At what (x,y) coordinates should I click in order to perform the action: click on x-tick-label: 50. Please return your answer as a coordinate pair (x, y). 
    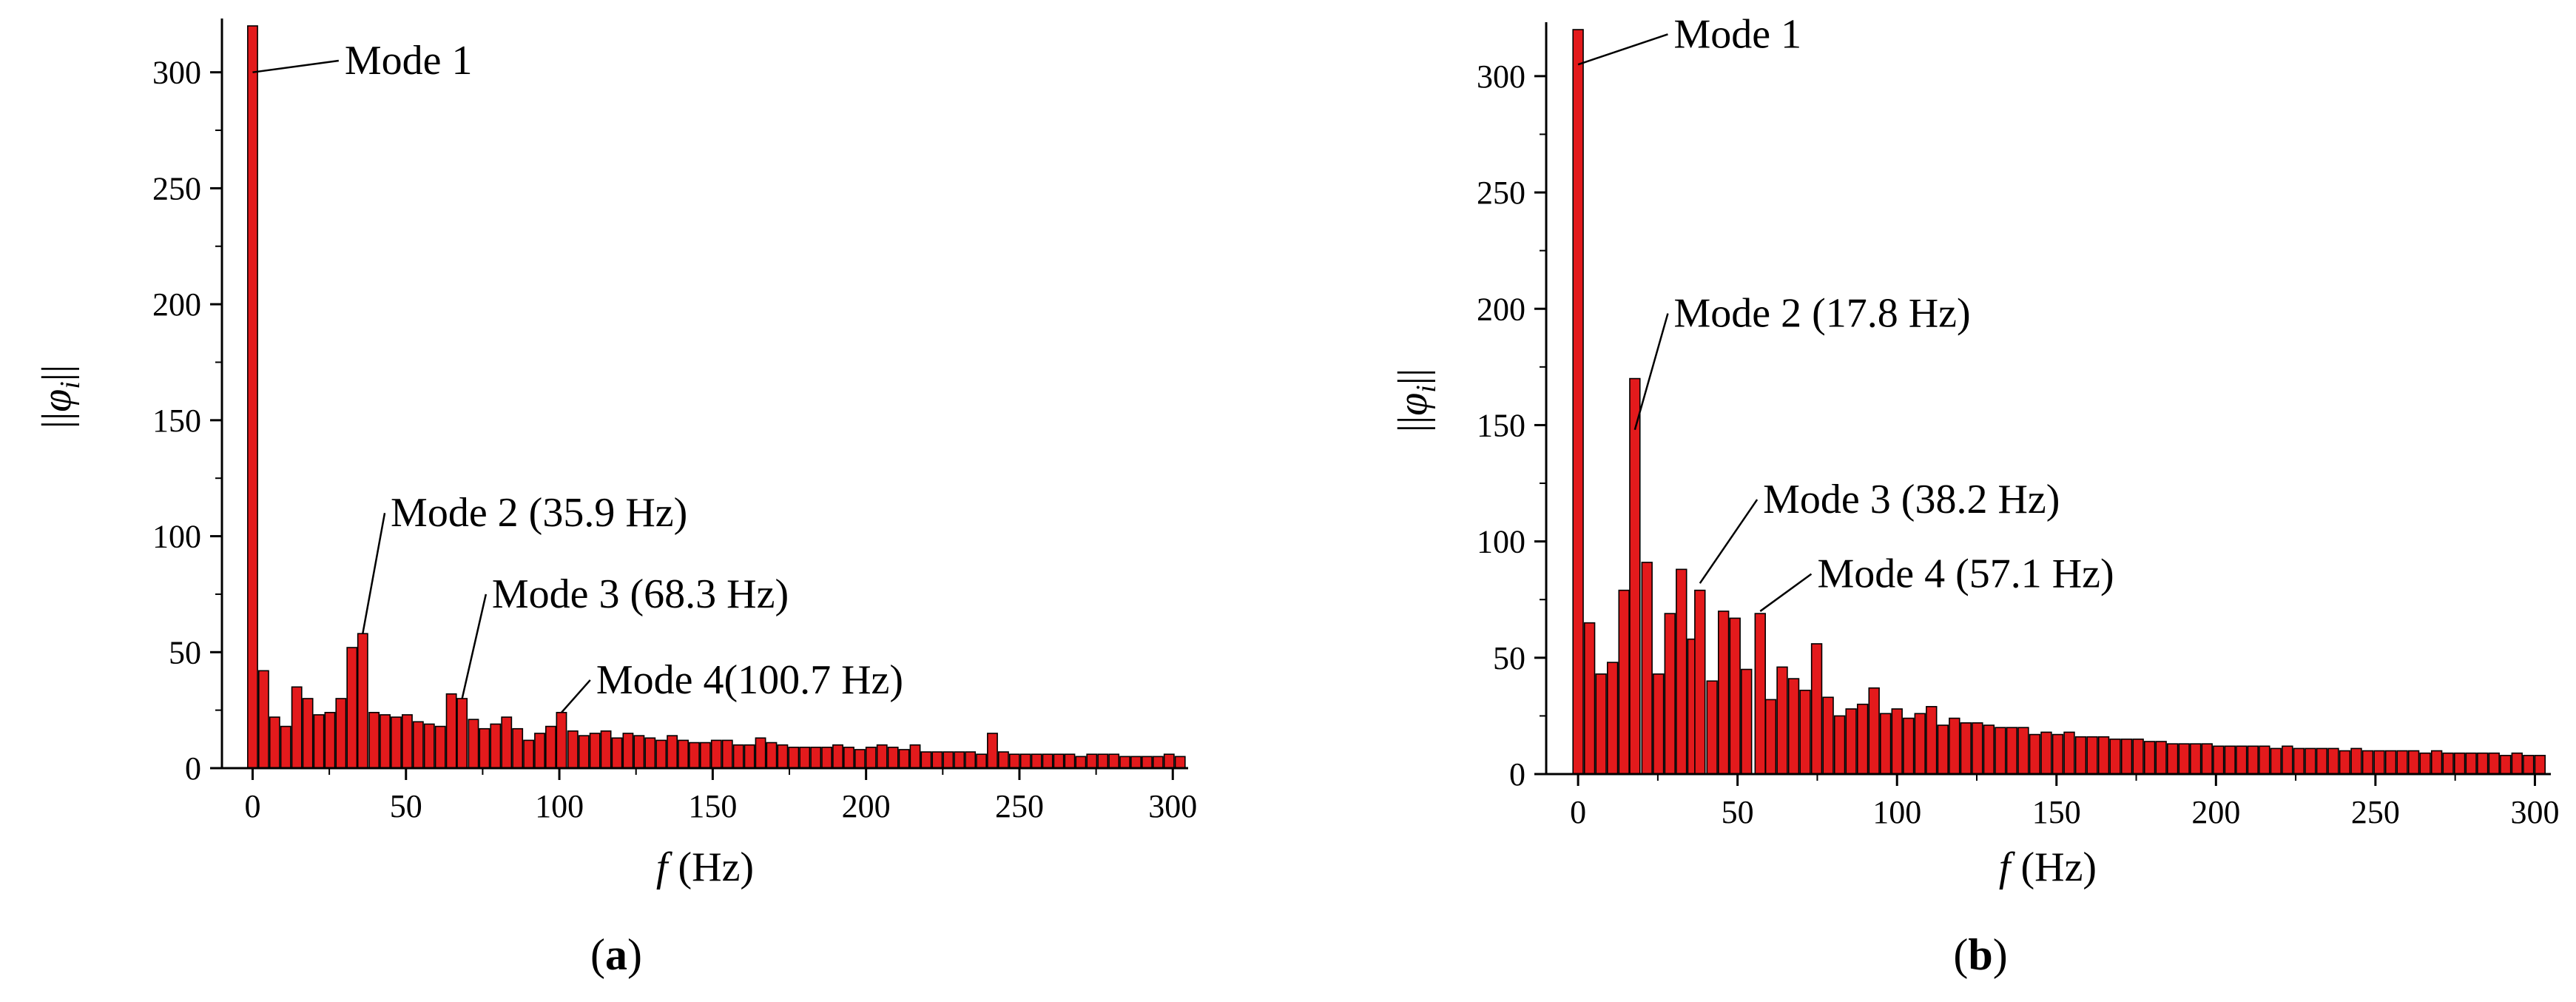
    Looking at the image, I should click on (406, 806).